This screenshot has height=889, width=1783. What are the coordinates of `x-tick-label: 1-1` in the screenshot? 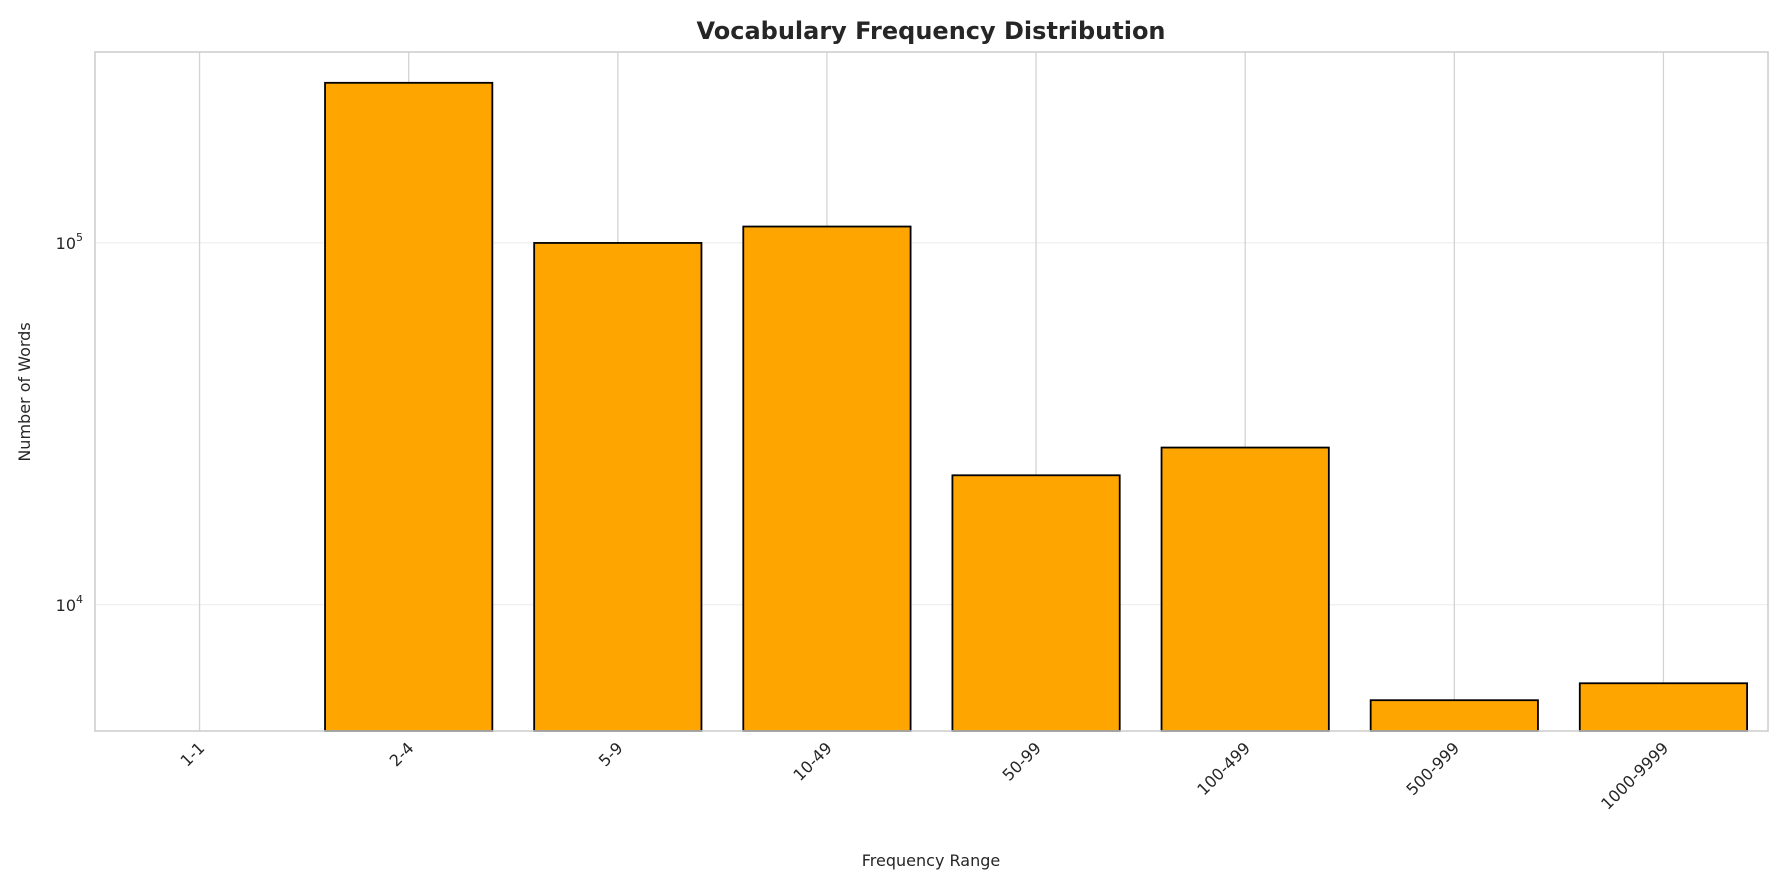 It's located at (192, 754).